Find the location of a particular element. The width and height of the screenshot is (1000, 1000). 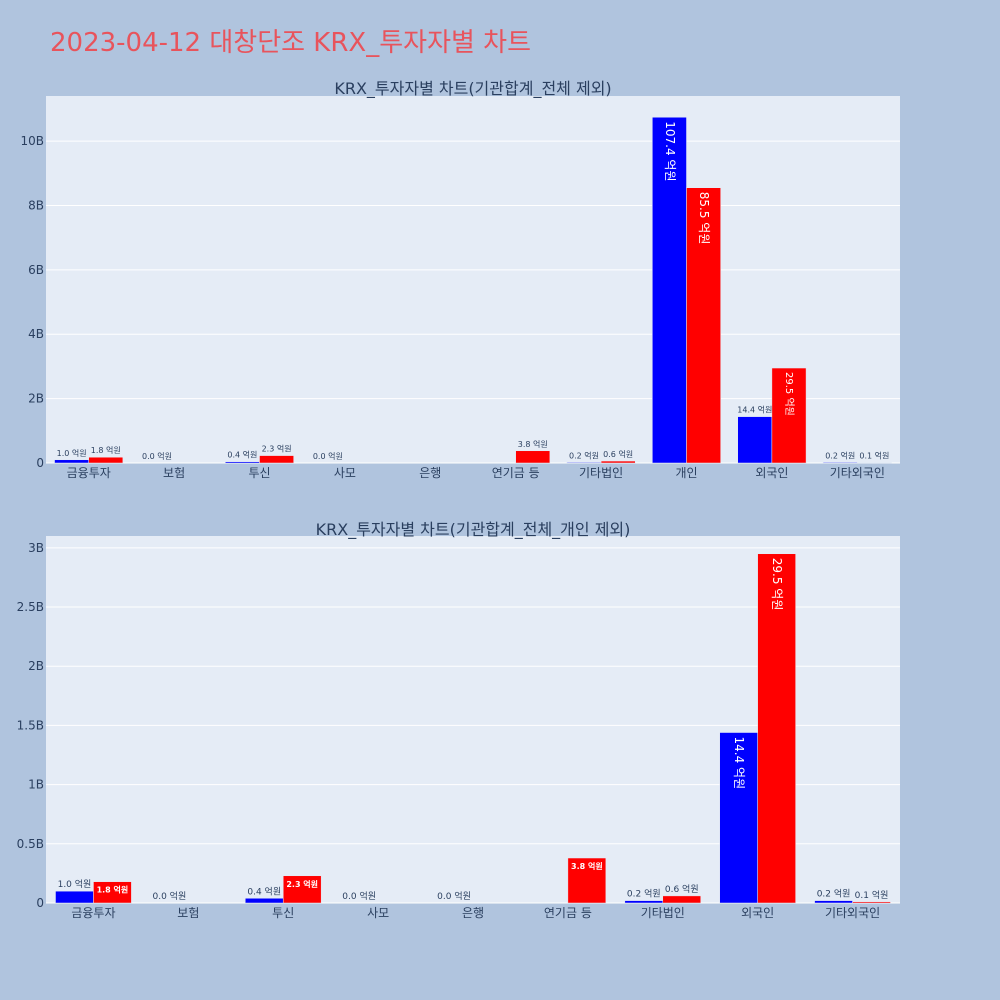

page-title: 2023-04-12 대창단조 KRX_투자자별 차트 is located at coordinates (291, 43).